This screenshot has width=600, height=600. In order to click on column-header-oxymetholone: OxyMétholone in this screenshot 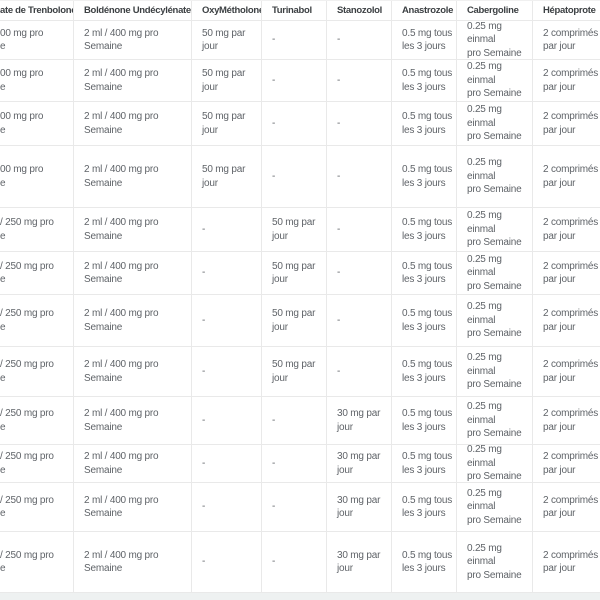, I will do `click(227, 10)`.